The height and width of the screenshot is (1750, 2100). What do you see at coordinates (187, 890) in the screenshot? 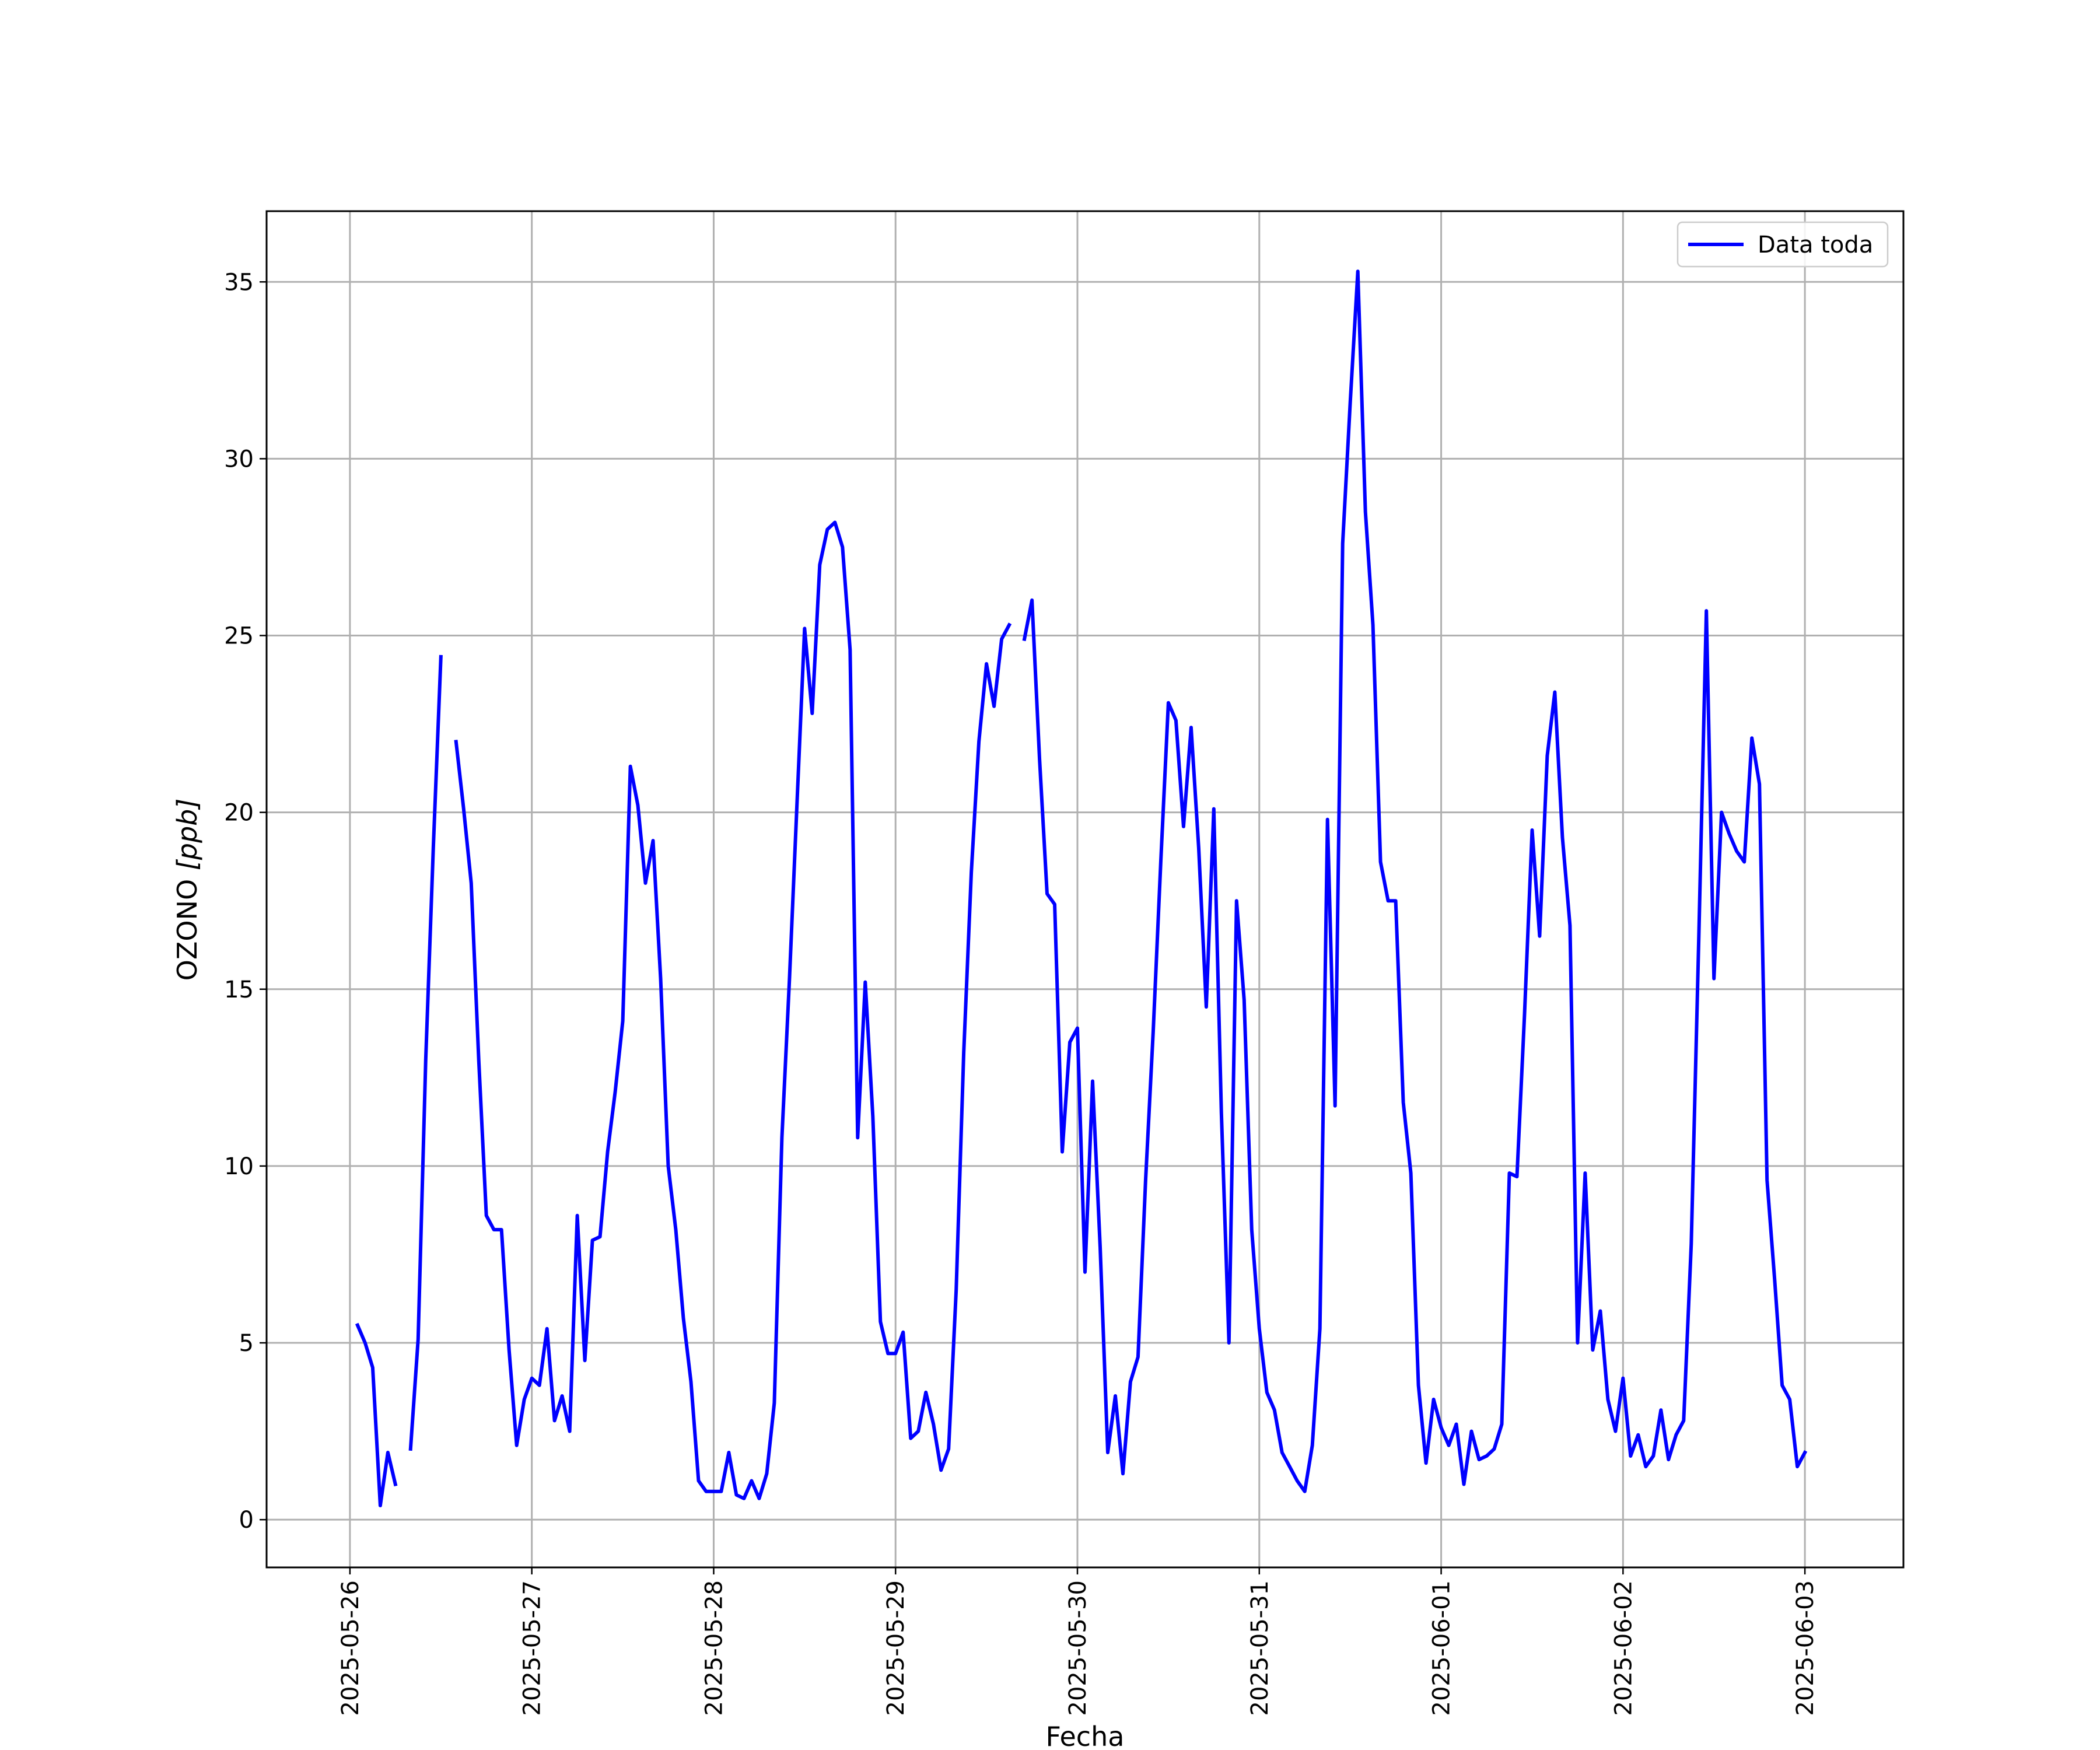
I see `y-axis-label: OZONO [ppb]` at bounding box center [187, 890].